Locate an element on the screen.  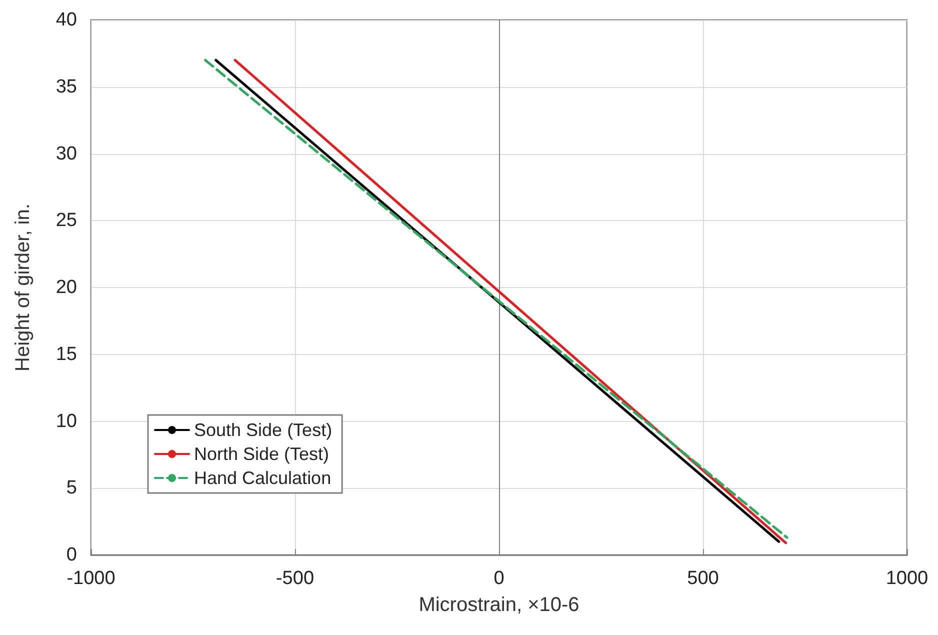
y-tick-label: 40 is located at coordinates (66, 20).